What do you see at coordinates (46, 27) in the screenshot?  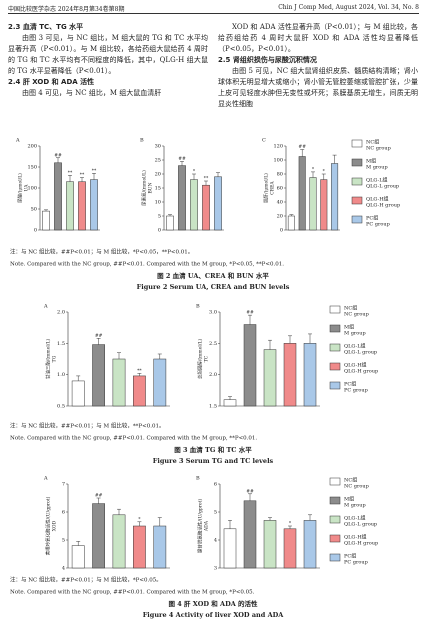 I see `heading: 2.3 血清 TC、TG 水平` at bounding box center [46, 27].